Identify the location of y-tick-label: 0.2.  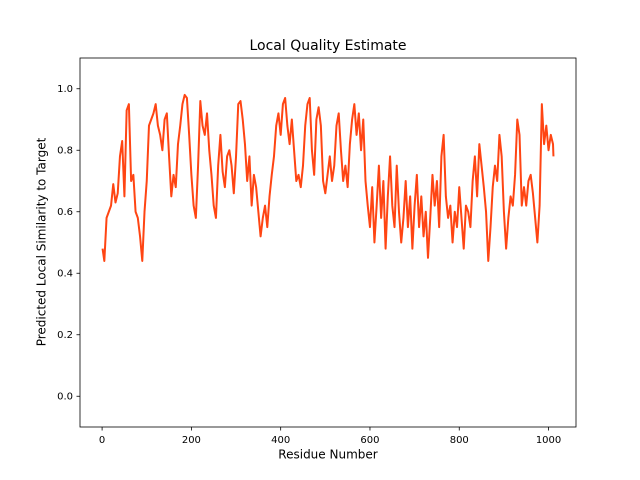
(65, 335).